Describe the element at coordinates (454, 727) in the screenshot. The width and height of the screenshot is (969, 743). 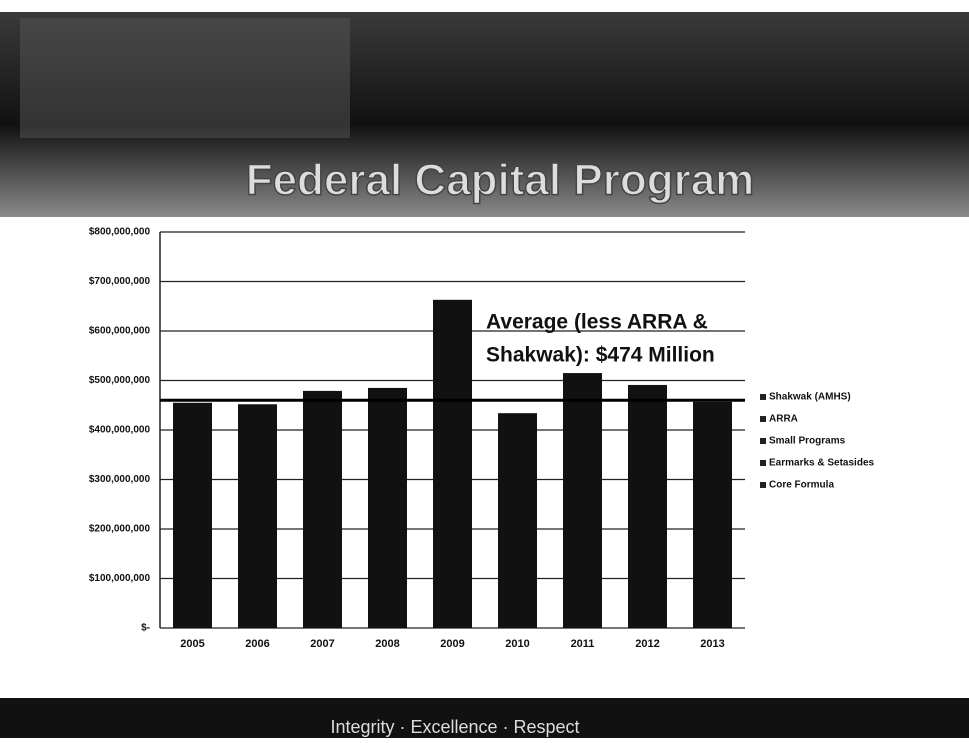
I see `footer-text: Integrity · Excellence · Respect` at that location.